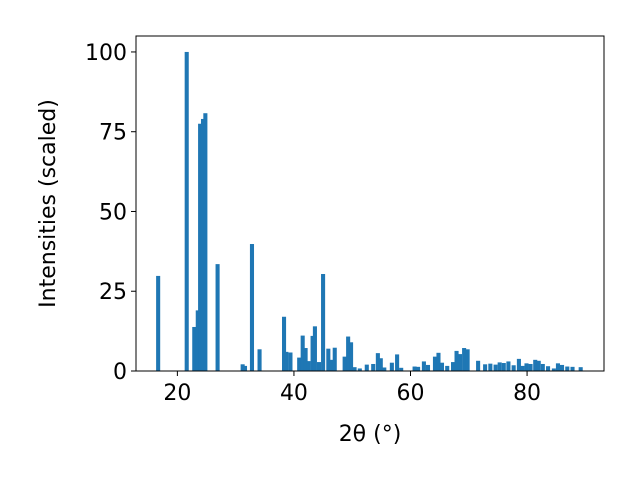 The height and width of the screenshot is (480, 640). I want to click on y-tick-label: 25, so click(113, 292).